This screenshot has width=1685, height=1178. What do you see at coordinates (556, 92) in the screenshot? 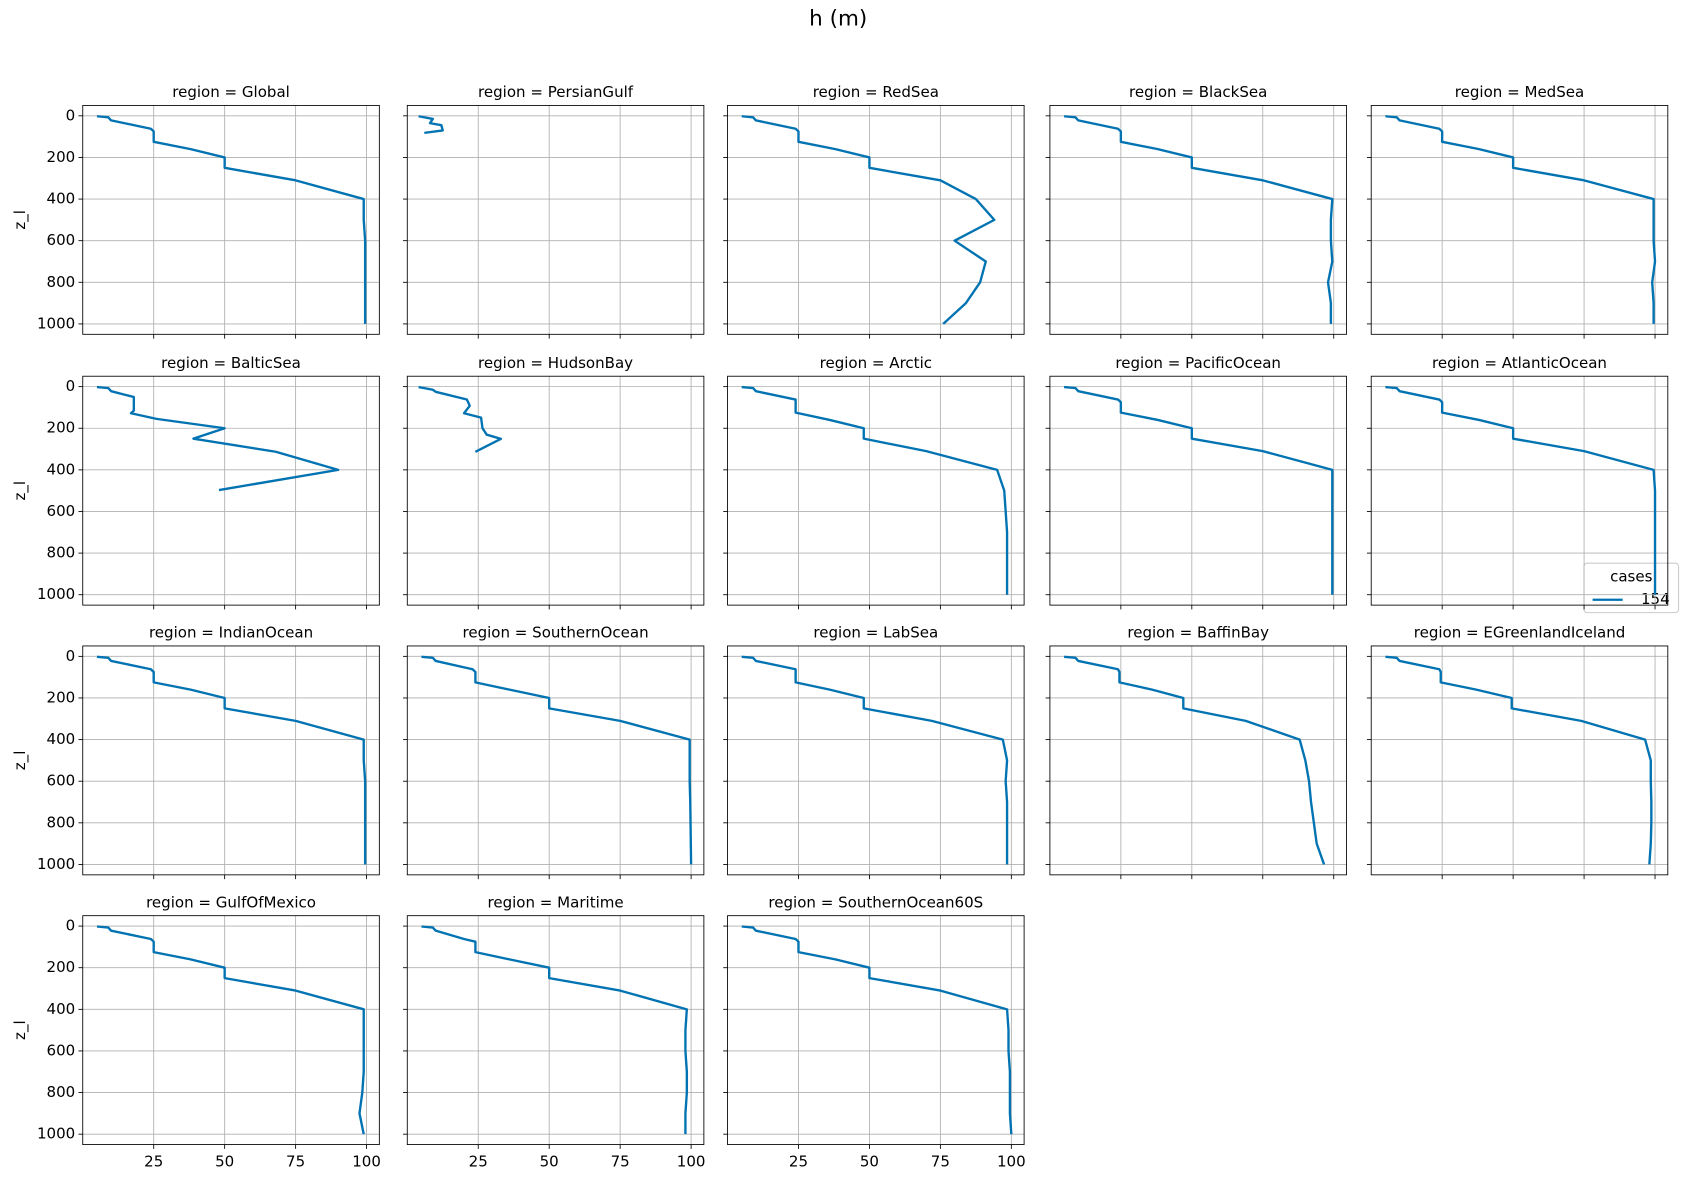
I see `panel-title: region = PersianGulf` at bounding box center [556, 92].